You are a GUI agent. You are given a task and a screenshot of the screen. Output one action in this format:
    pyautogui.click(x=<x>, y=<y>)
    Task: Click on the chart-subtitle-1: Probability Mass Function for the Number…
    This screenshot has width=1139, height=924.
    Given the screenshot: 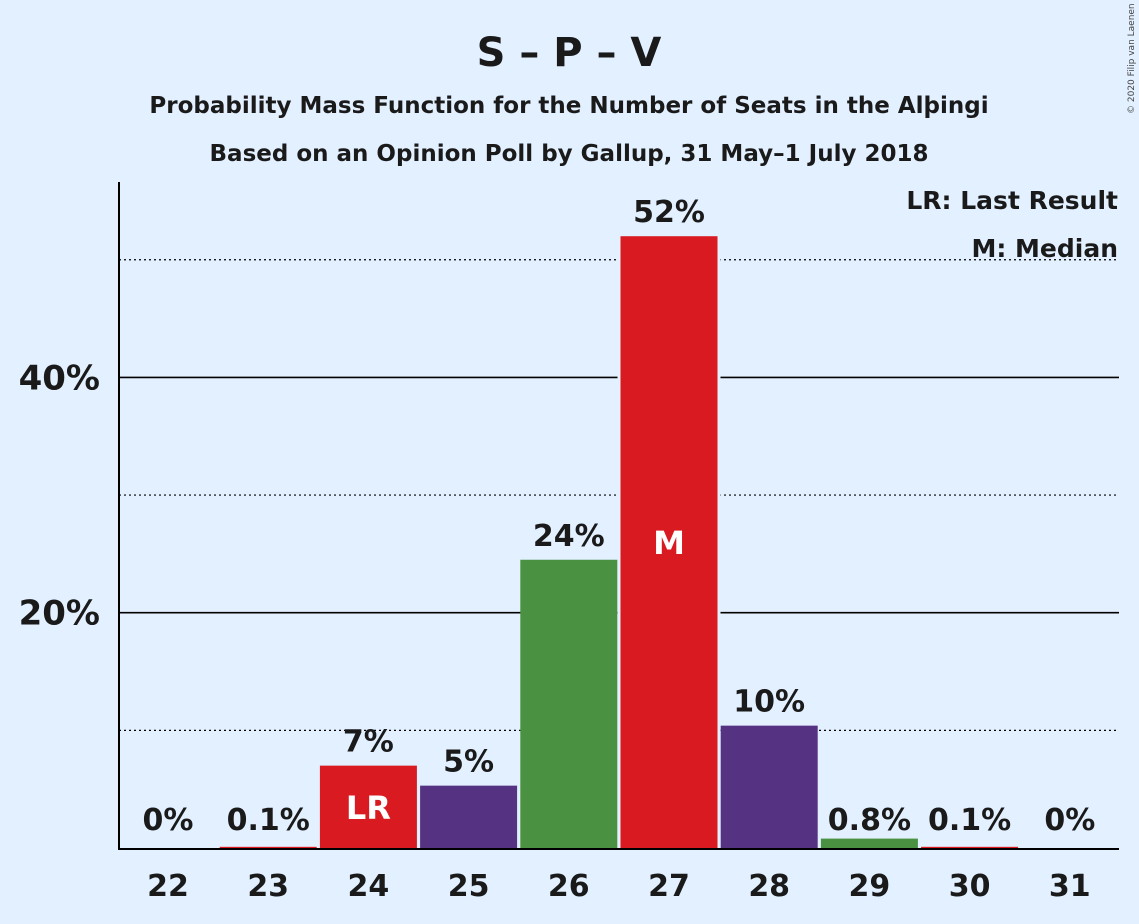 What is the action you would take?
    pyautogui.click(x=568, y=106)
    